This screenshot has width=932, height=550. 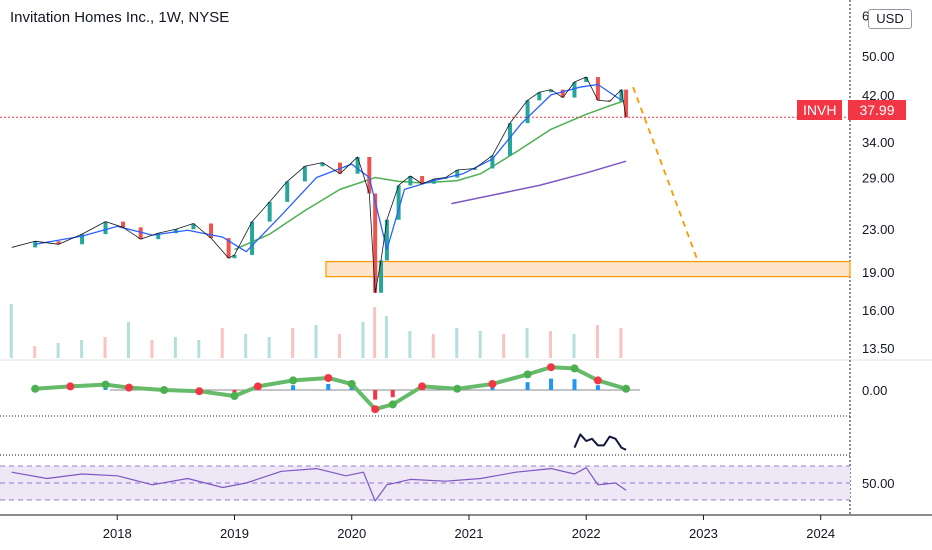 I want to click on rsi-line, so click(x=319, y=484).